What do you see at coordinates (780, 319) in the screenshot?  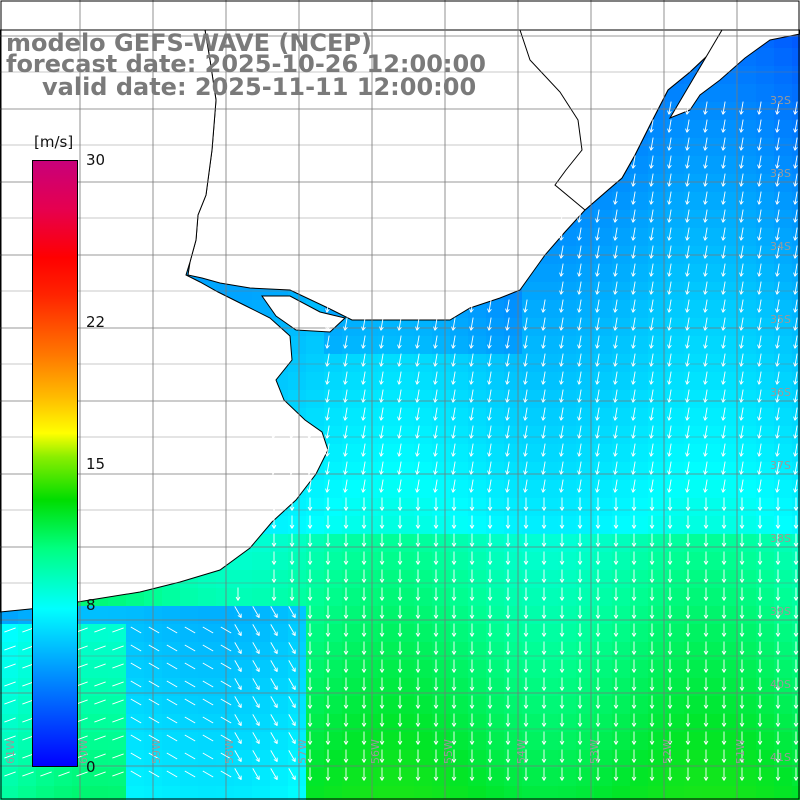 I see `latitude-label: 35S` at bounding box center [780, 319].